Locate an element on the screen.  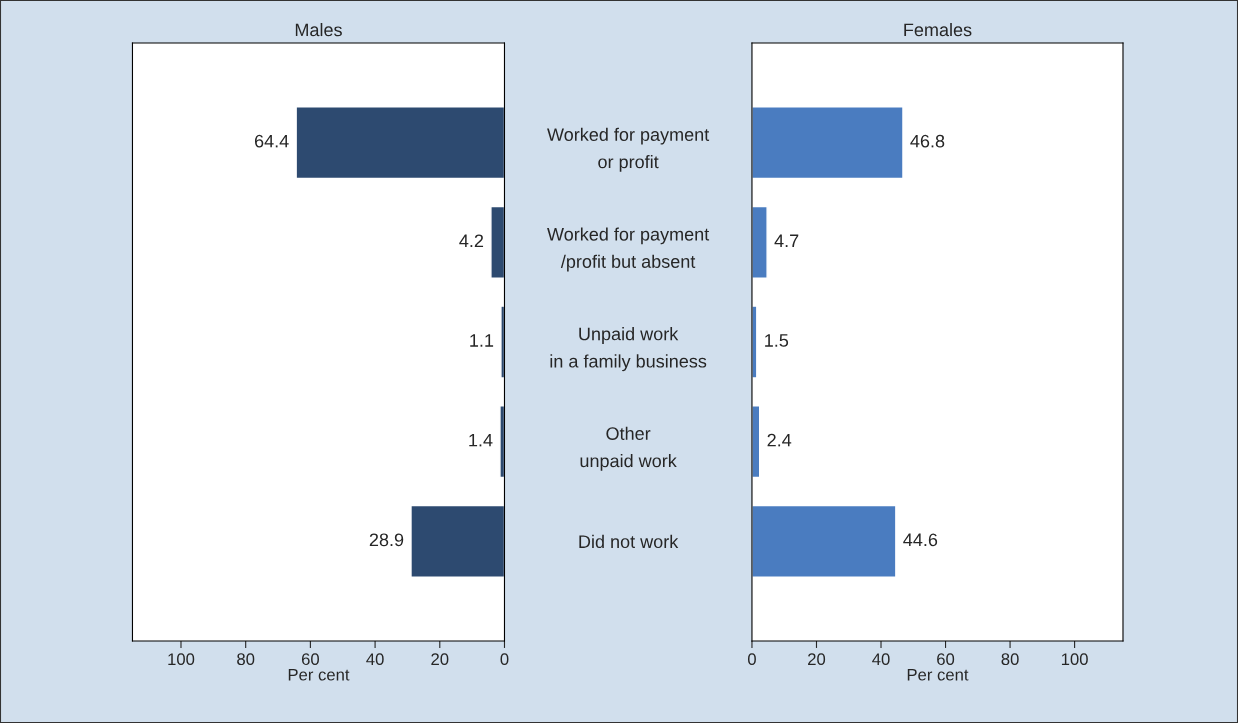
data-label: 46.8 is located at coordinates (927, 141).